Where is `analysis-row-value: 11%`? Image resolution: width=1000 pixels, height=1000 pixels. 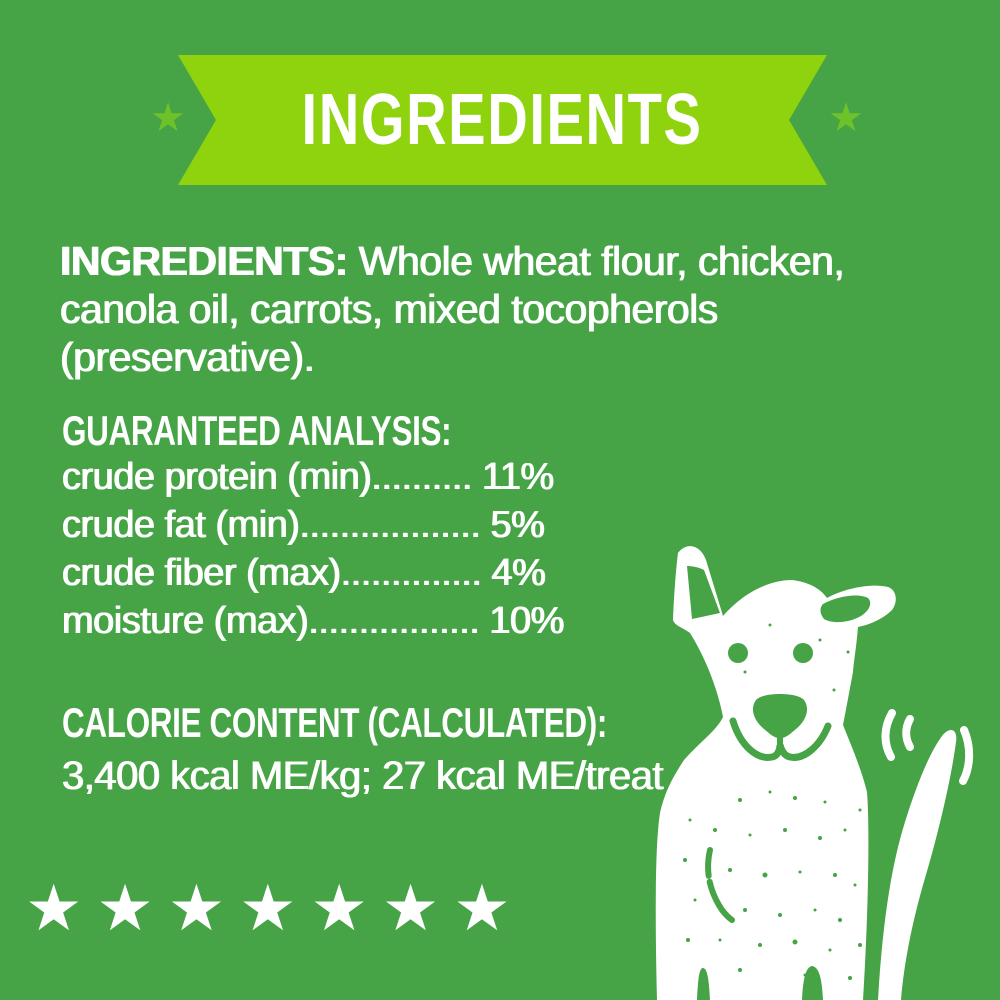
analysis-row-value: 11% is located at coordinates (517, 477).